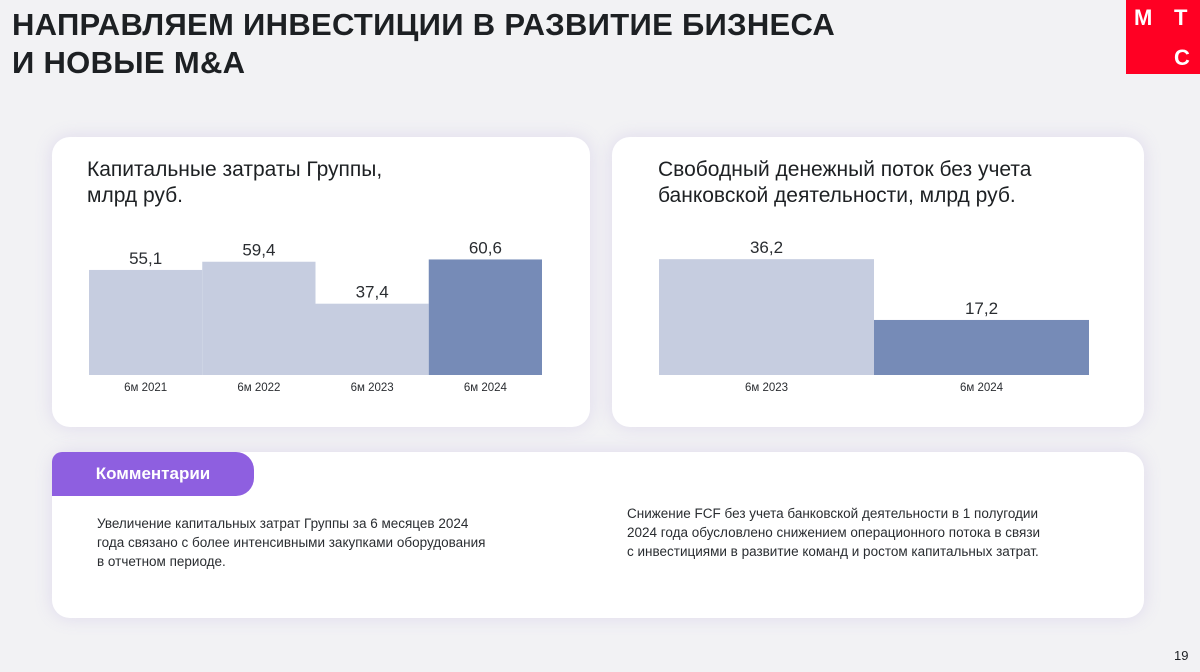 The width and height of the screenshot is (1200, 672). What do you see at coordinates (234, 183) in the screenshot?
I see `capex-chart-title: Капитальные затраты Группы, млрд руб.` at bounding box center [234, 183].